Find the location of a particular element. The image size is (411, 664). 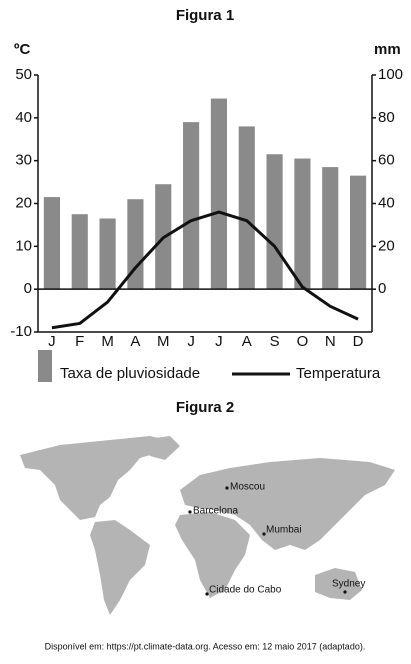

city-label: Moscou is located at coordinates (247, 487).